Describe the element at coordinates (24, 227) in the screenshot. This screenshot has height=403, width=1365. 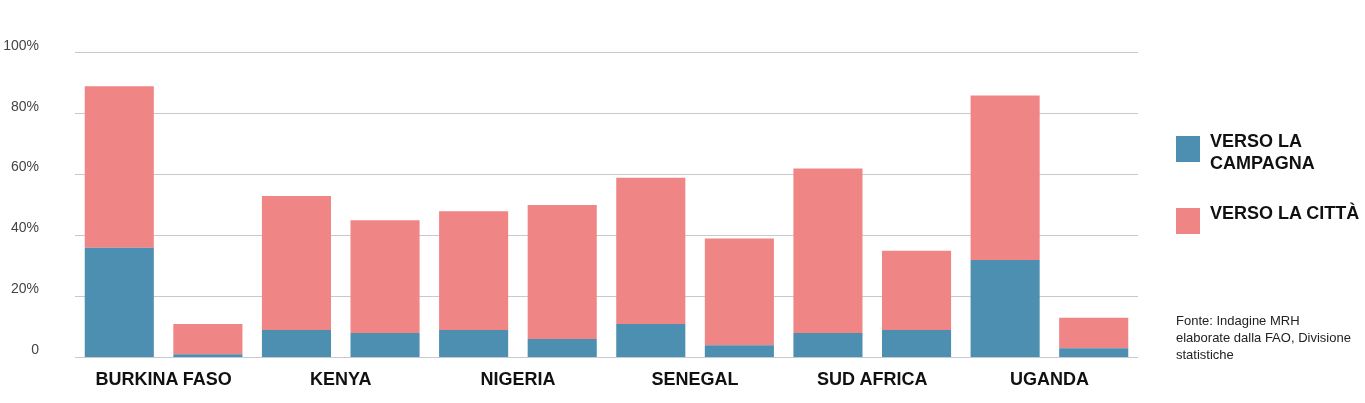
I see `y-tick-label: 40%` at that location.